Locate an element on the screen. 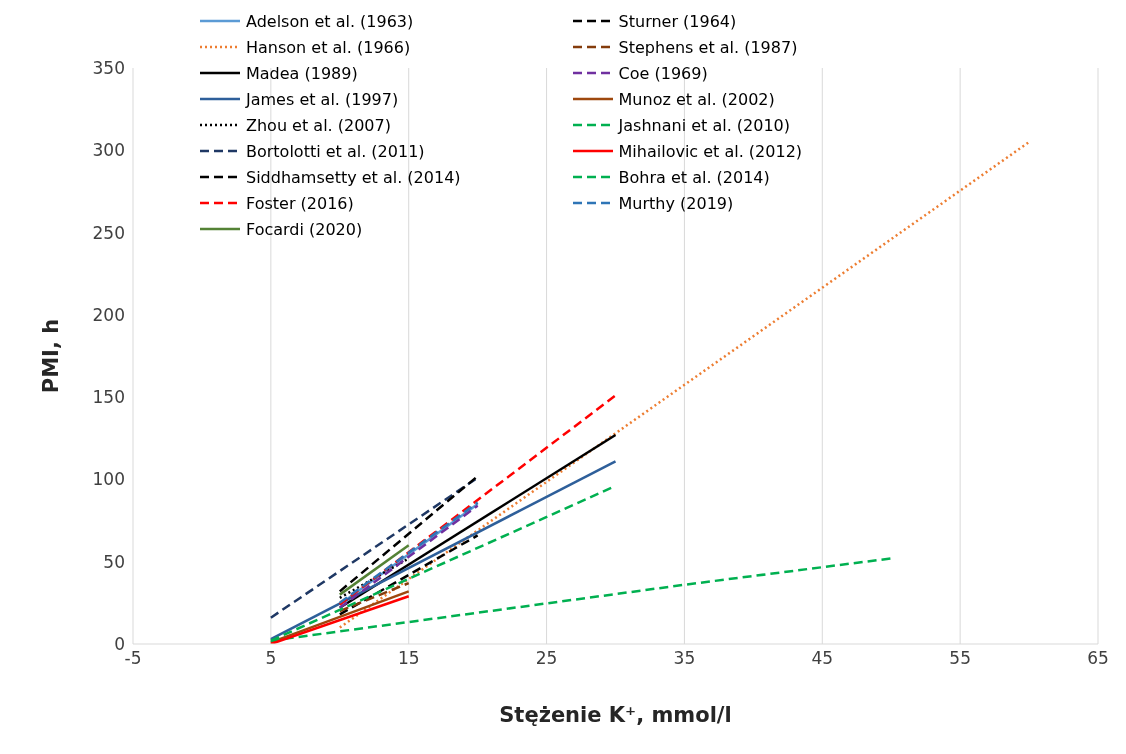  legend-label: Siddhamsetty et al. (2014) is located at coordinates (353, 177).